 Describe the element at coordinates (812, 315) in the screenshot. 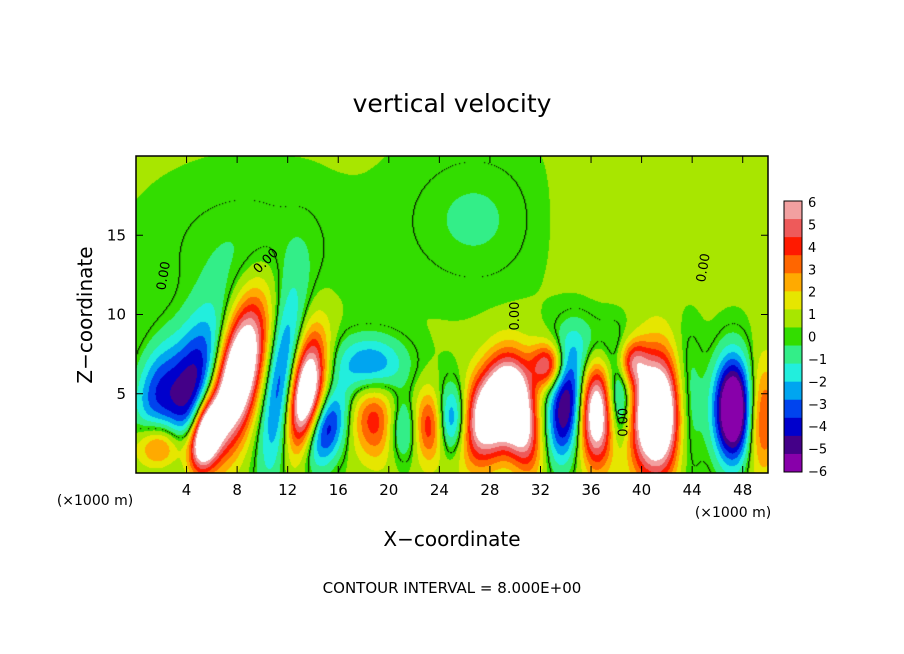

I see `colorbar-label: 1` at that location.